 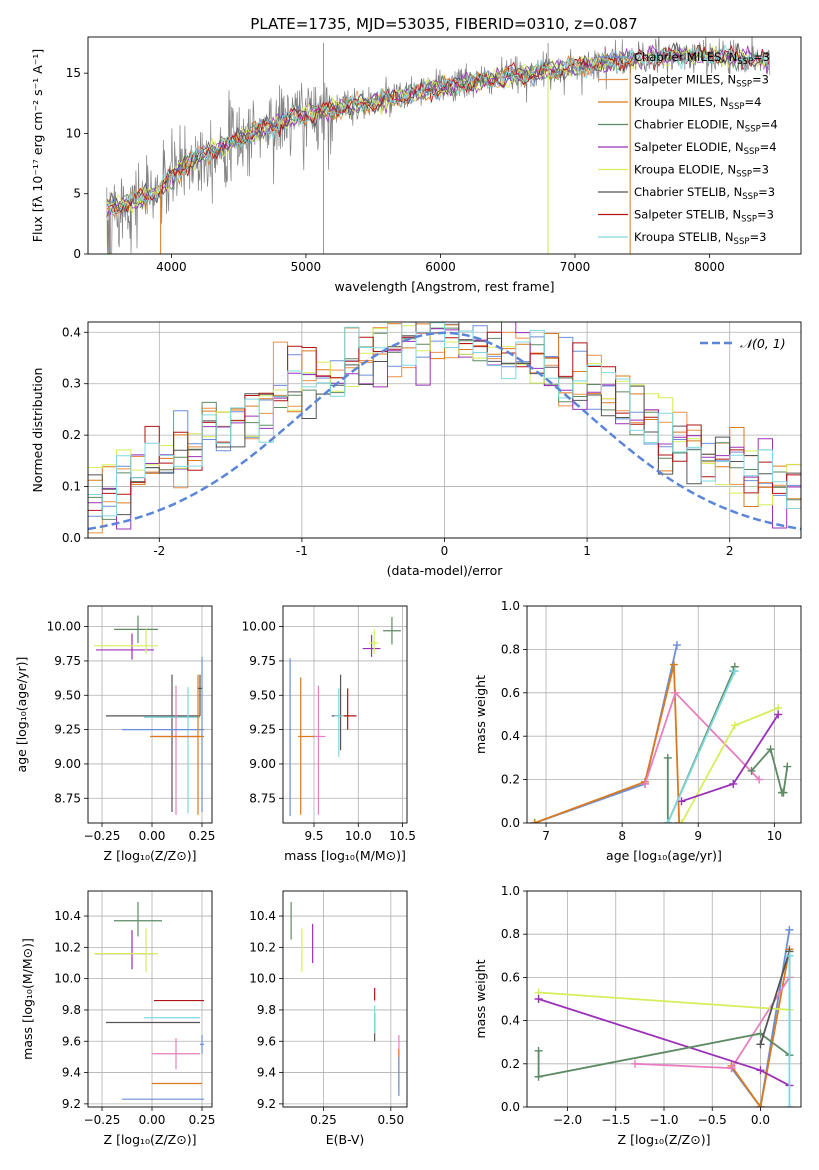 What do you see at coordinates (510, 977) in the screenshot?
I see `y-tick-label: 0.6` at bounding box center [510, 977].